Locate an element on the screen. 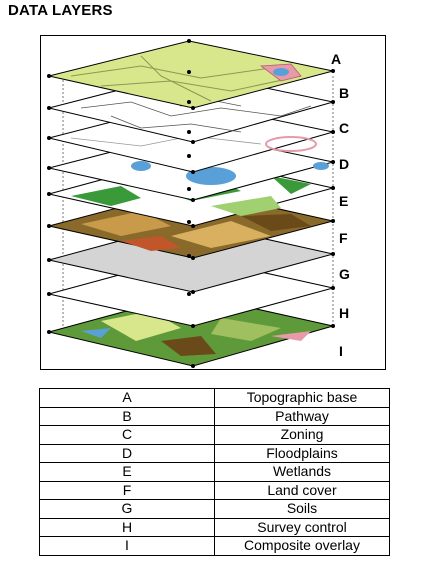 The width and height of the screenshot is (439, 576). table-row: A Topographic base is located at coordinates (214, 398).